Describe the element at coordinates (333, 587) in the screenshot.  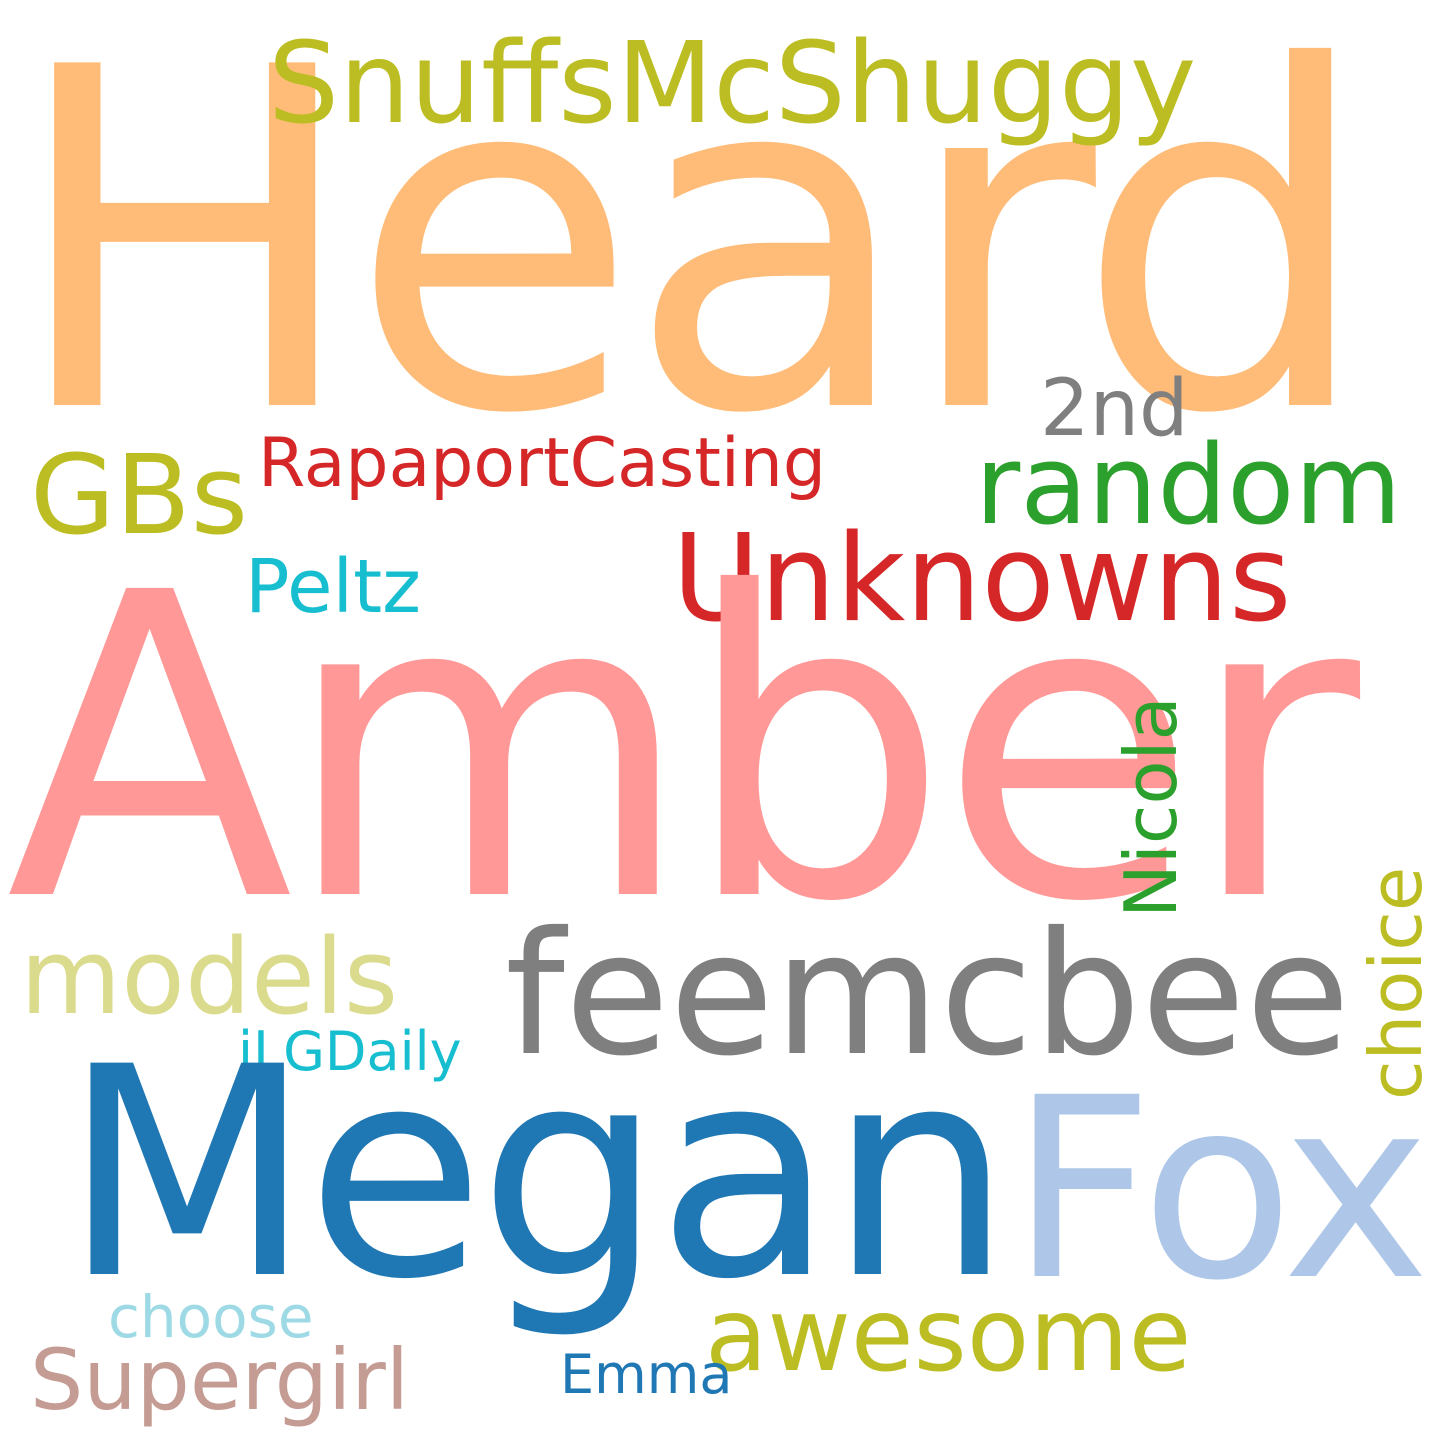
I see `word-peltz: Peltz` at that location.